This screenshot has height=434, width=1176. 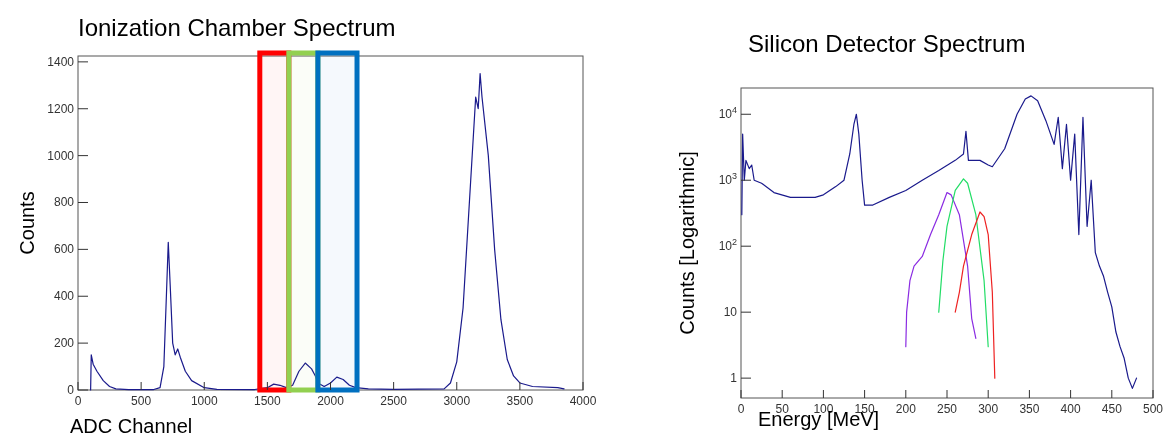 I want to click on y-tick-label: 200, so click(x=64, y=343).